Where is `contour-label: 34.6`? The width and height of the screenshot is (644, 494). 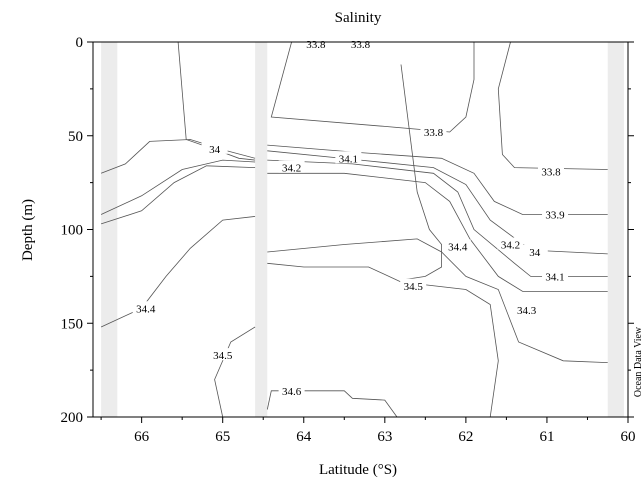 contour-label: 34.6 is located at coordinates (292, 392).